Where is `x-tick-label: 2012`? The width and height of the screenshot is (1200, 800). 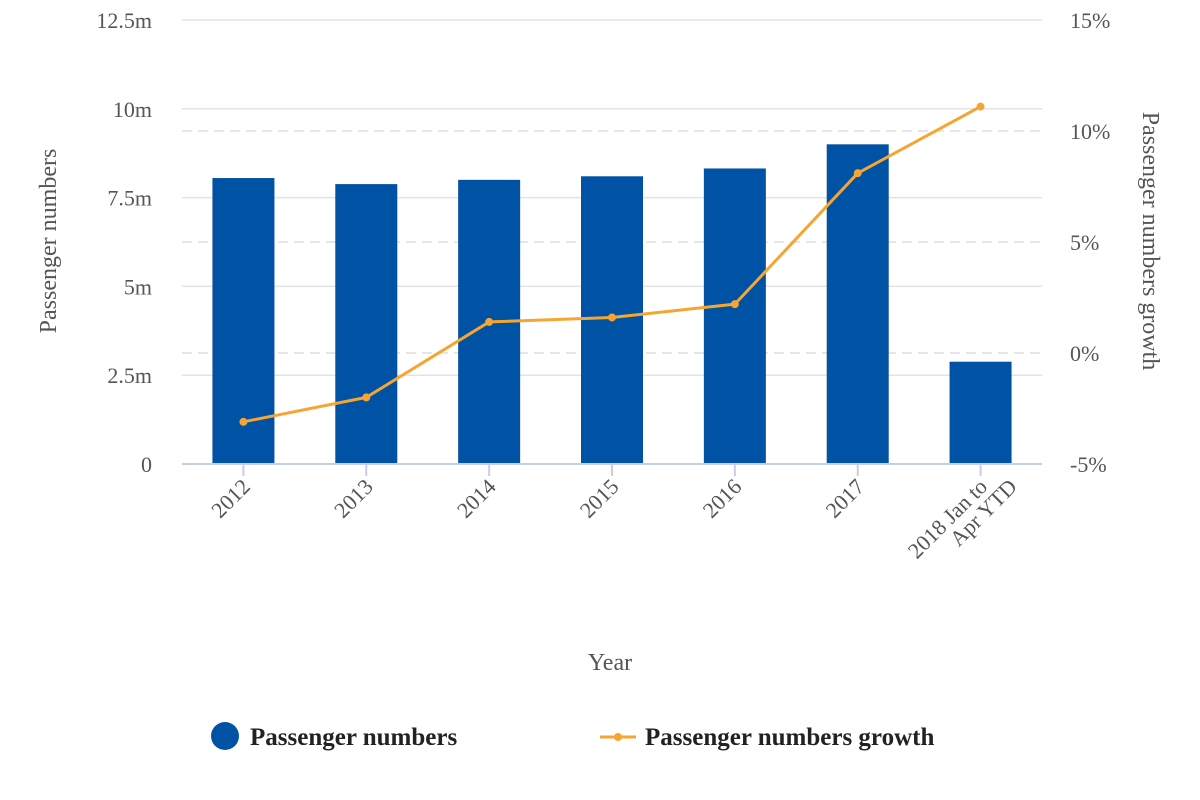 x-tick-label: 2012 is located at coordinates (230, 498).